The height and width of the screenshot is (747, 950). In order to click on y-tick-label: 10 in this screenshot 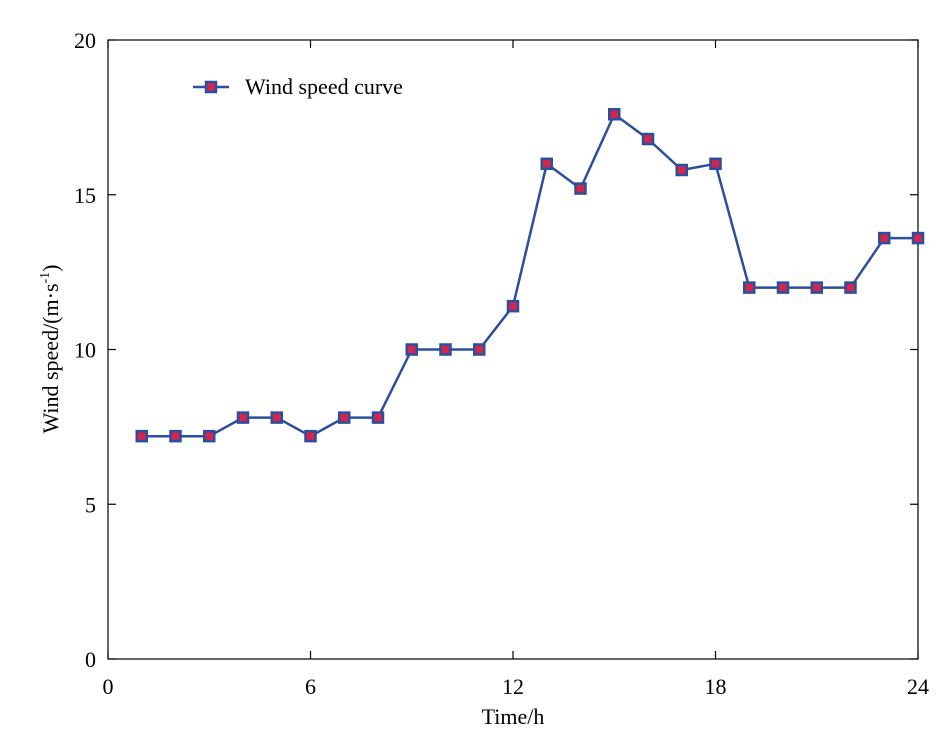, I will do `click(85, 350)`.